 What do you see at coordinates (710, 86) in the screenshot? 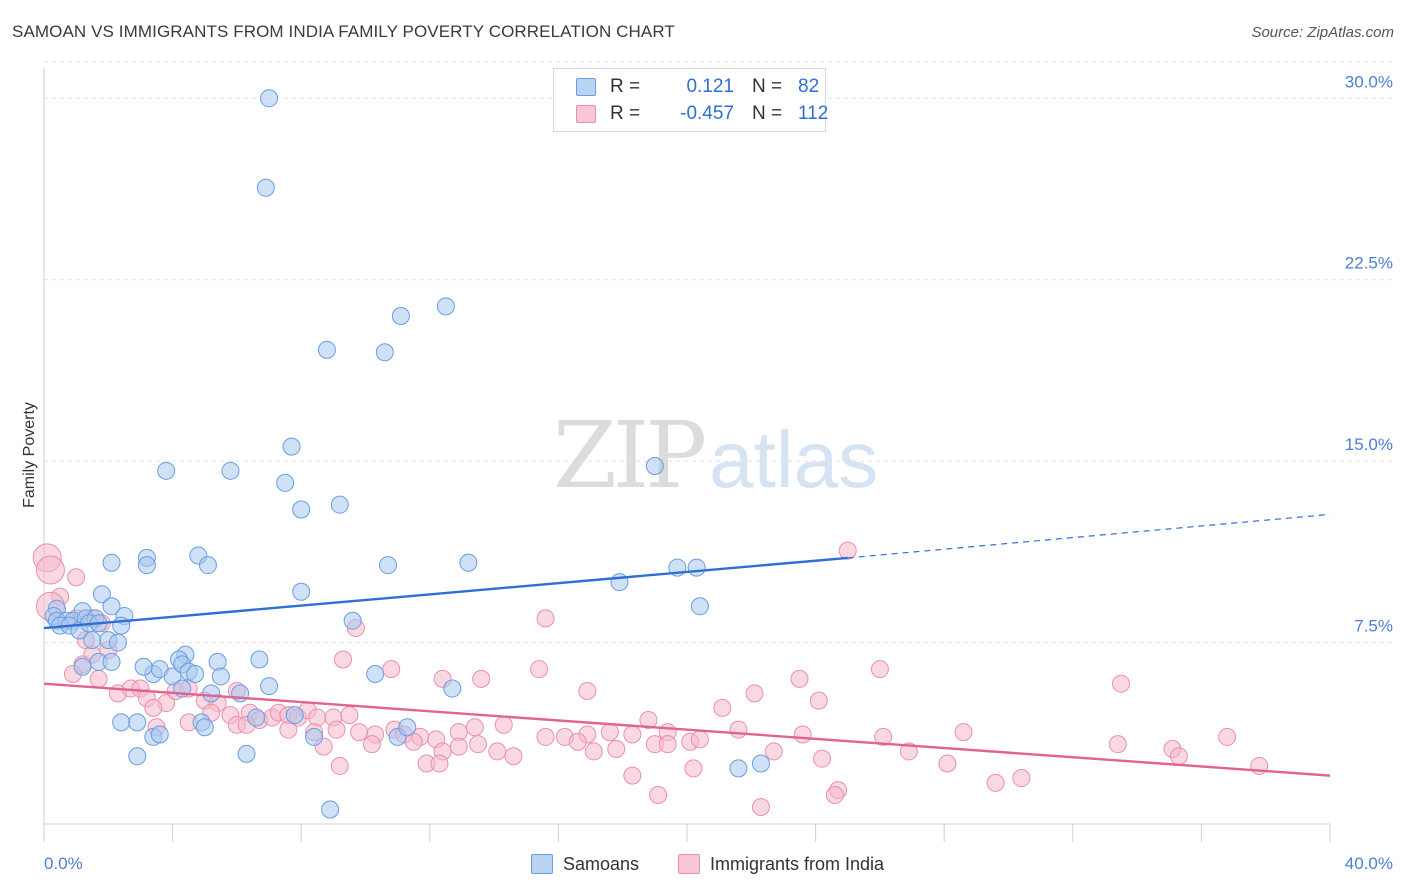
I see `samoans-r-value: 0.121` at bounding box center [710, 86].